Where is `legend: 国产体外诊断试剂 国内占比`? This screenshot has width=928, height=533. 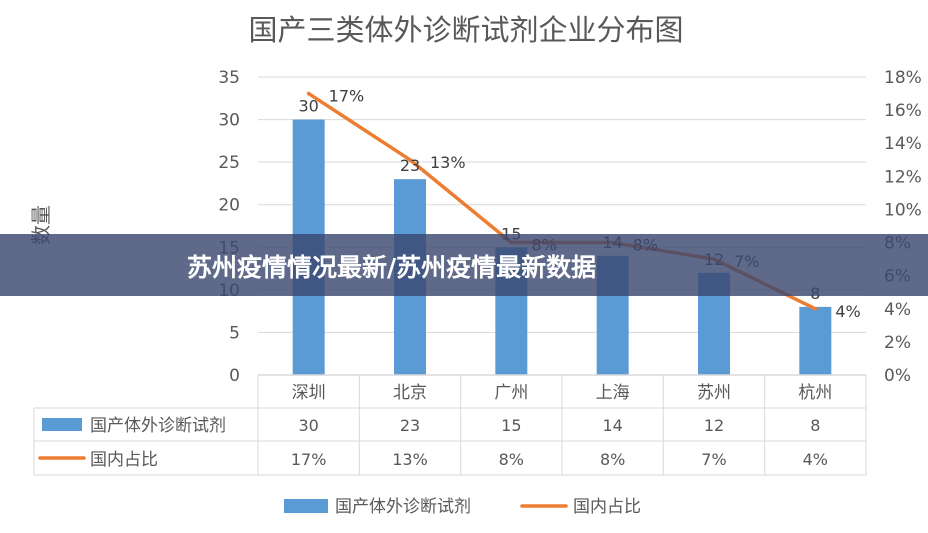
legend: 国产体外诊断试剂 国内占比 is located at coordinates (462, 507).